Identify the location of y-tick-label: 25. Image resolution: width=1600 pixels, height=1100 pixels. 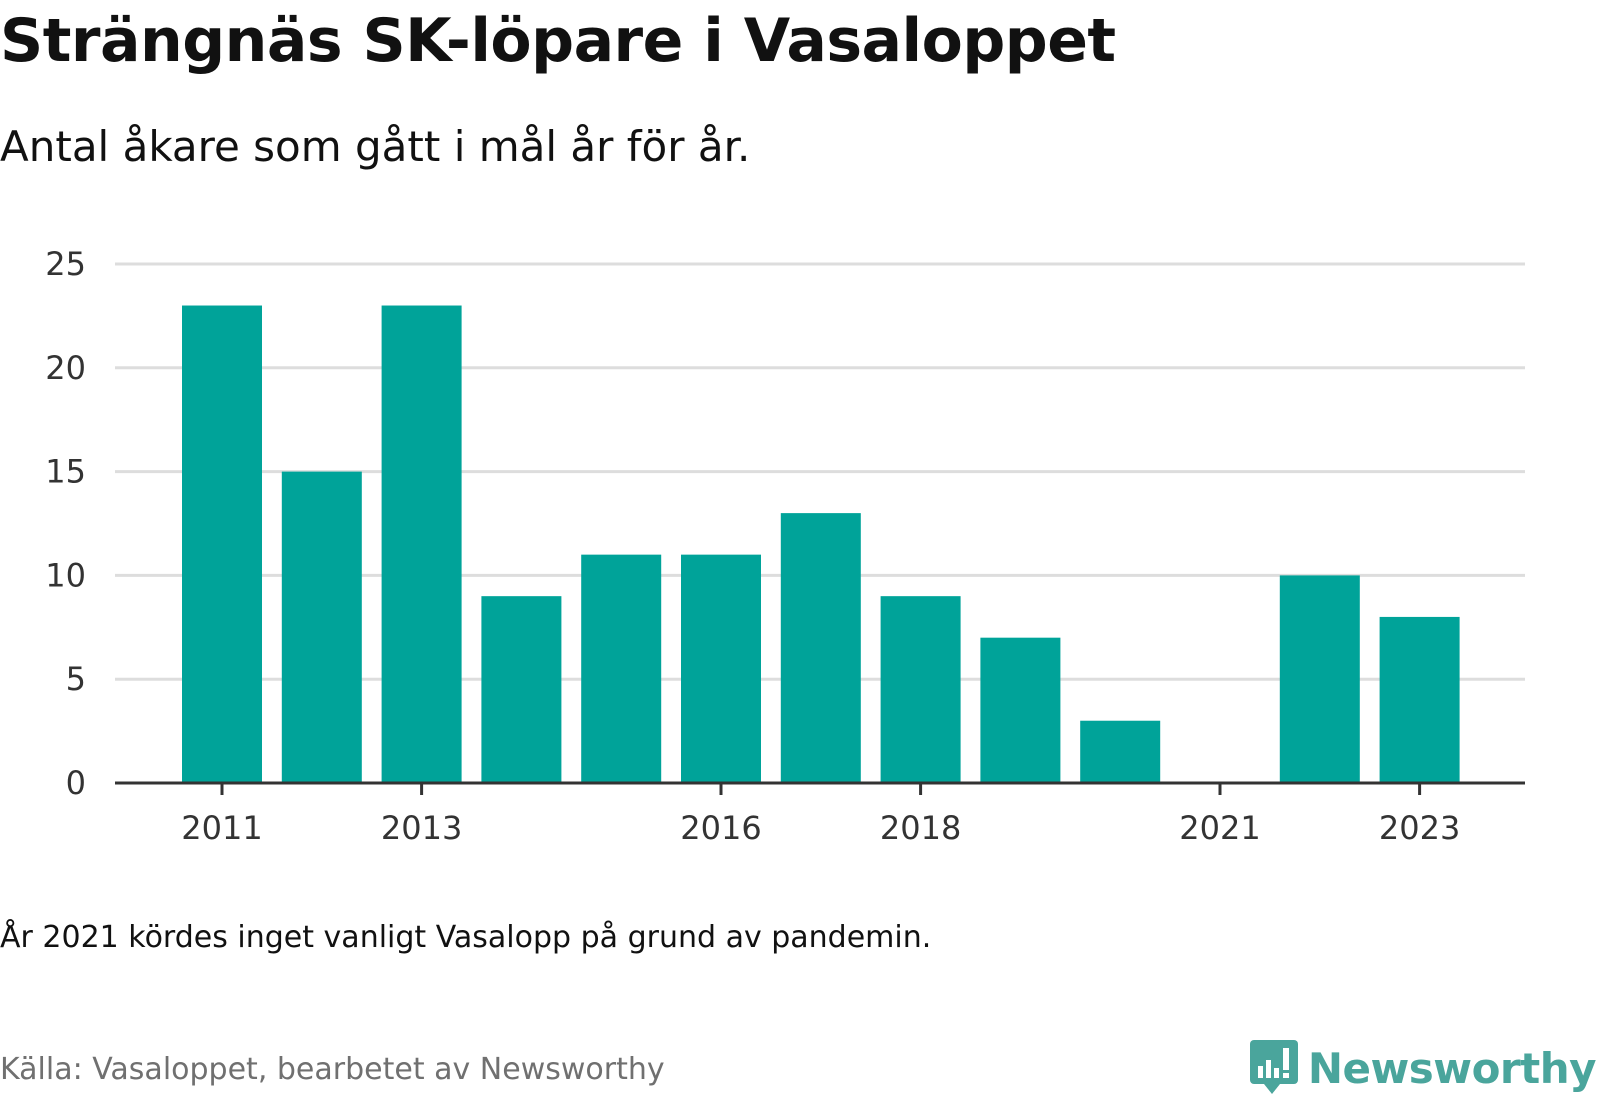
(65, 264).